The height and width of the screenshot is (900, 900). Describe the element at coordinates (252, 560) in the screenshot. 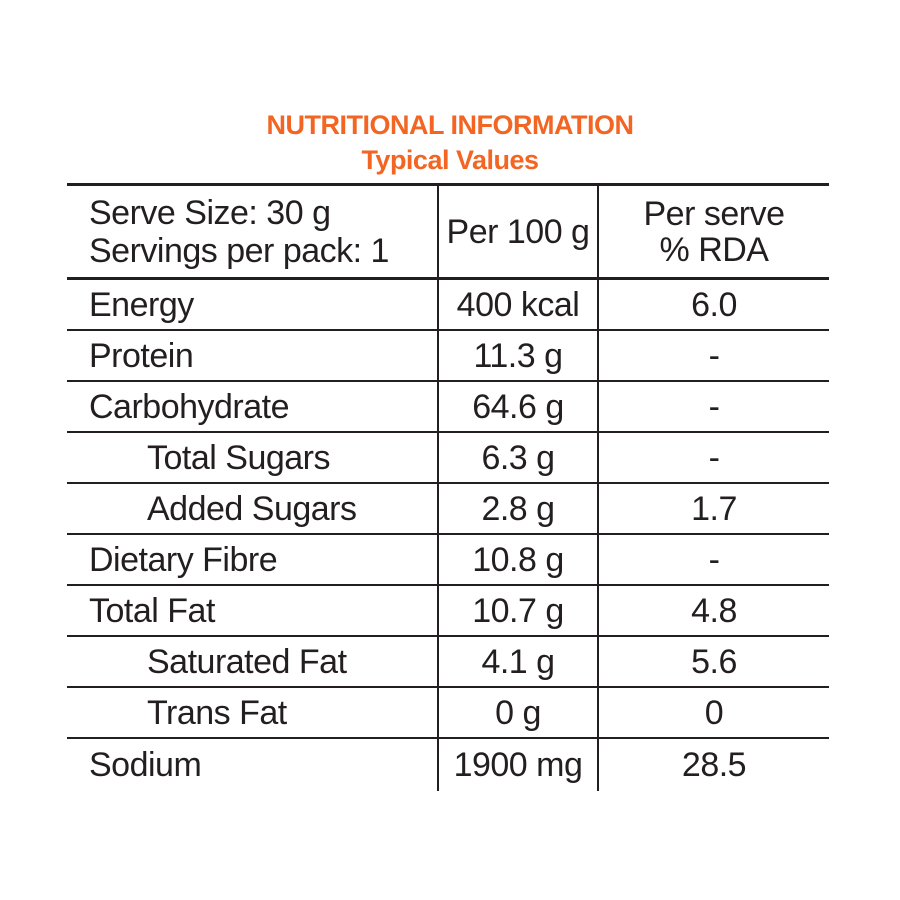

I see `nutrient-name: Dietary Fibre` at that location.